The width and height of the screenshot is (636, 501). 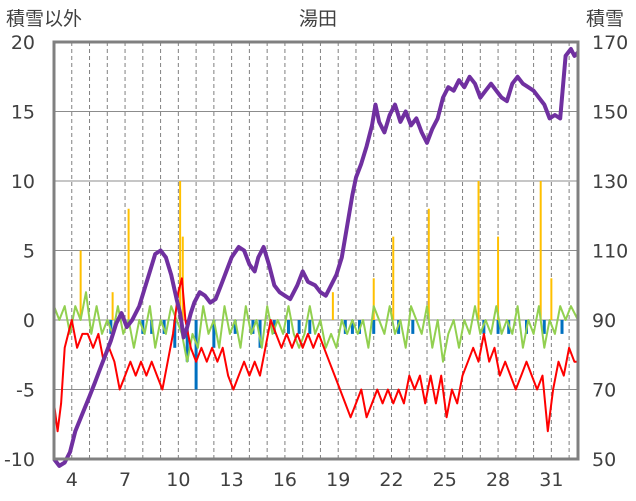 I want to click on left-tick-label: 20, so click(x=23, y=43).